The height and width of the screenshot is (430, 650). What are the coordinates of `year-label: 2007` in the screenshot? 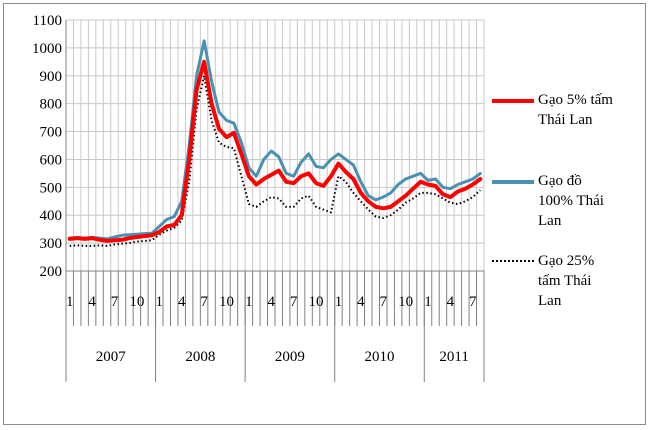 It's located at (111, 357).